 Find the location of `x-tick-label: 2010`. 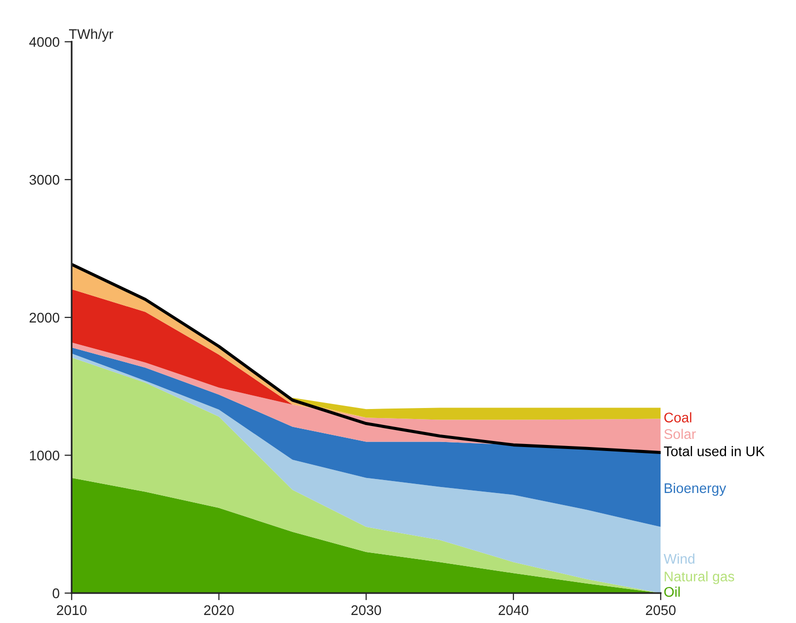

x-tick-label: 2010 is located at coordinates (71, 610).